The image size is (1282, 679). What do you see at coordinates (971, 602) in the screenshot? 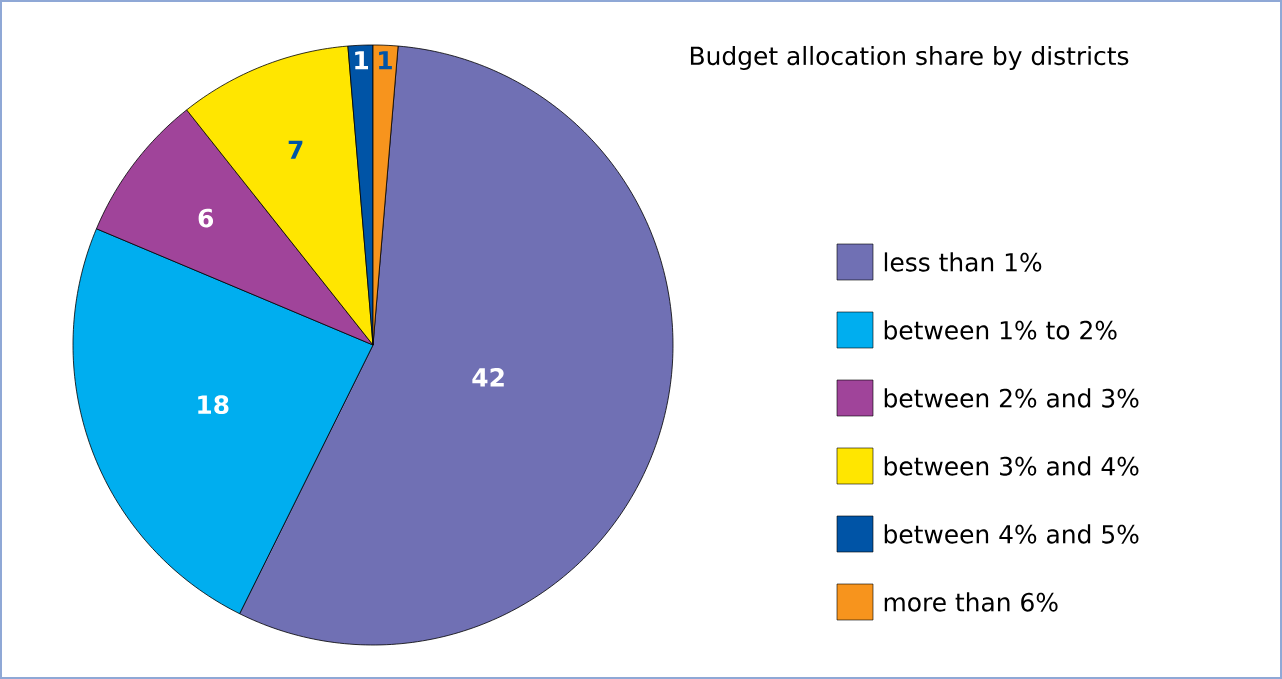
I see `legend-label: more than 6%` at bounding box center [971, 602].